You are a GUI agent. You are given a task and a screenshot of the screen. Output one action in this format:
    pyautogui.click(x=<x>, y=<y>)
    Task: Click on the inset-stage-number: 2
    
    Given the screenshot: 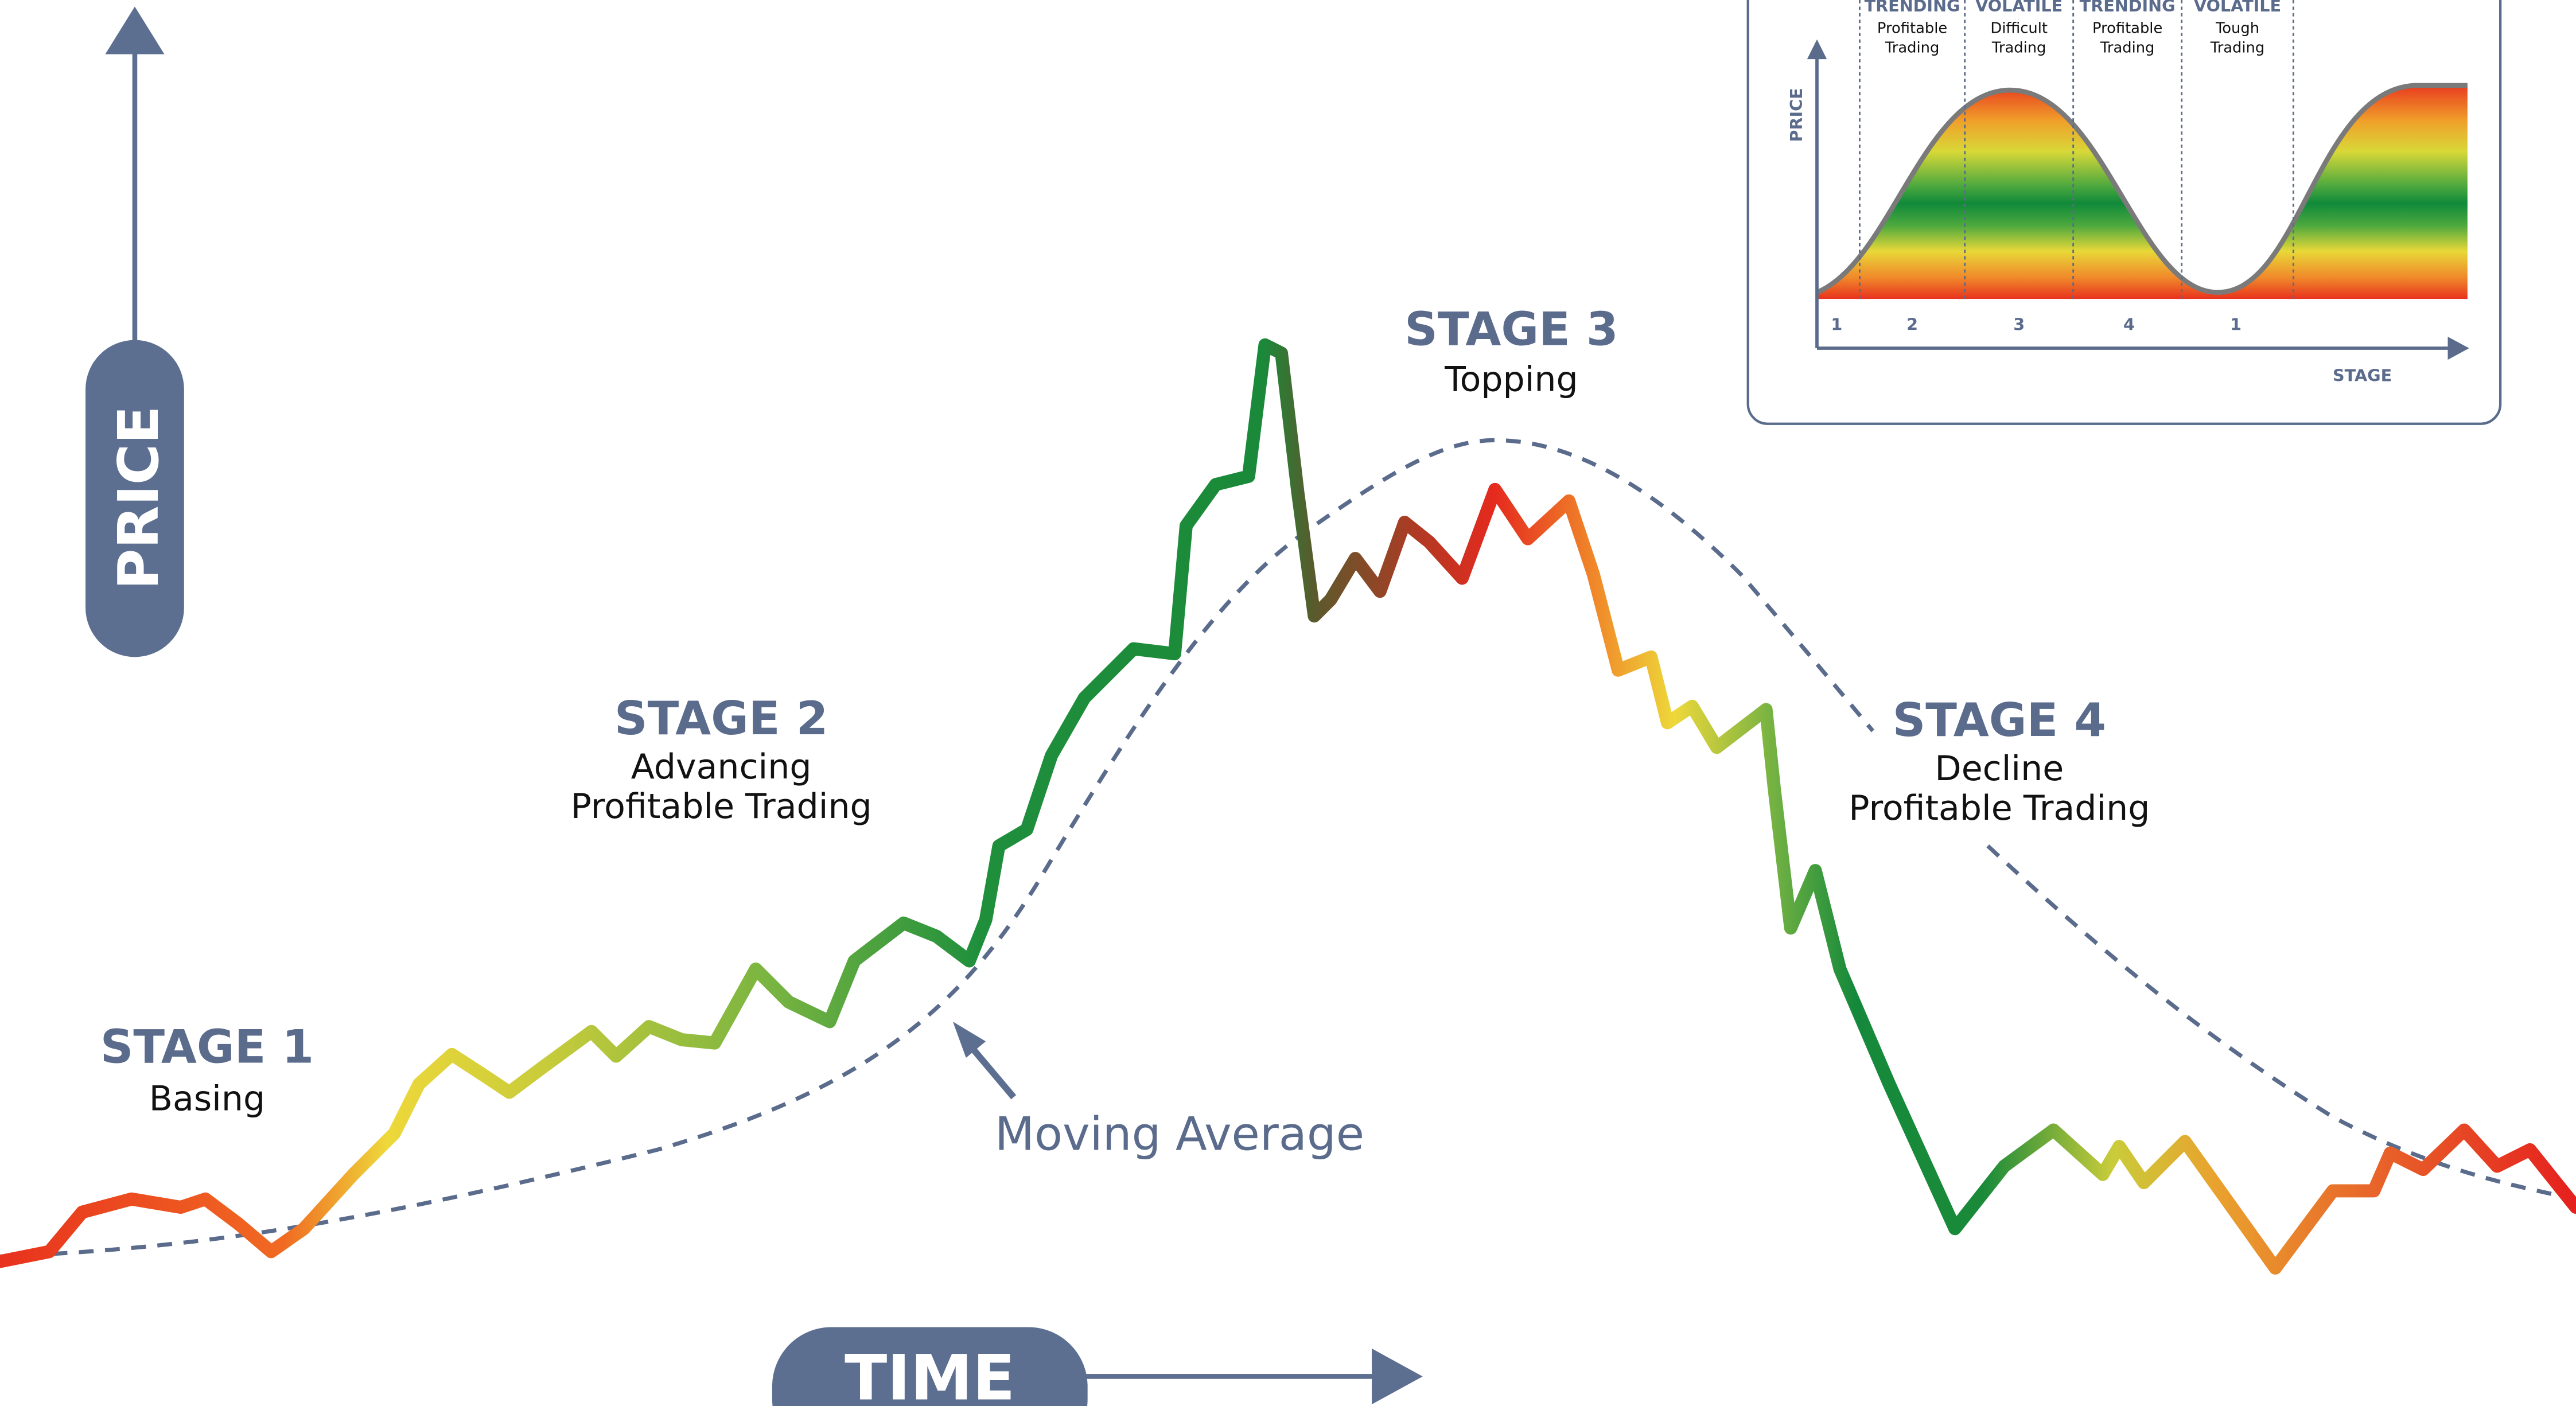 What is the action you would take?
    pyautogui.click(x=1912, y=324)
    